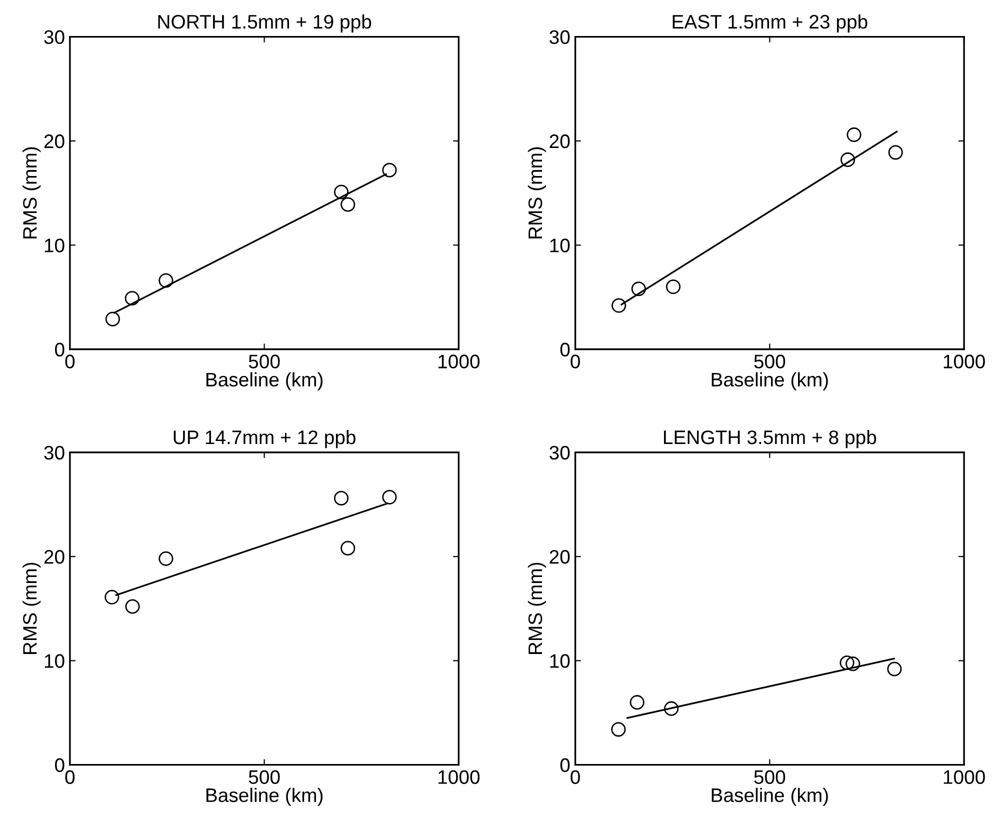 The width and height of the screenshot is (999, 818). What do you see at coordinates (265, 439) in the screenshot?
I see `chart-title: UP 14.7mm + 12 ppb` at bounding box center [265, 439].